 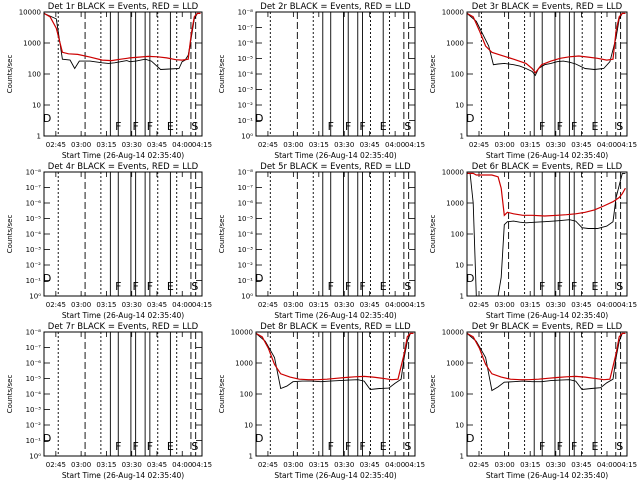 I want to click on lld-series-line, so click(x=122, y=37).